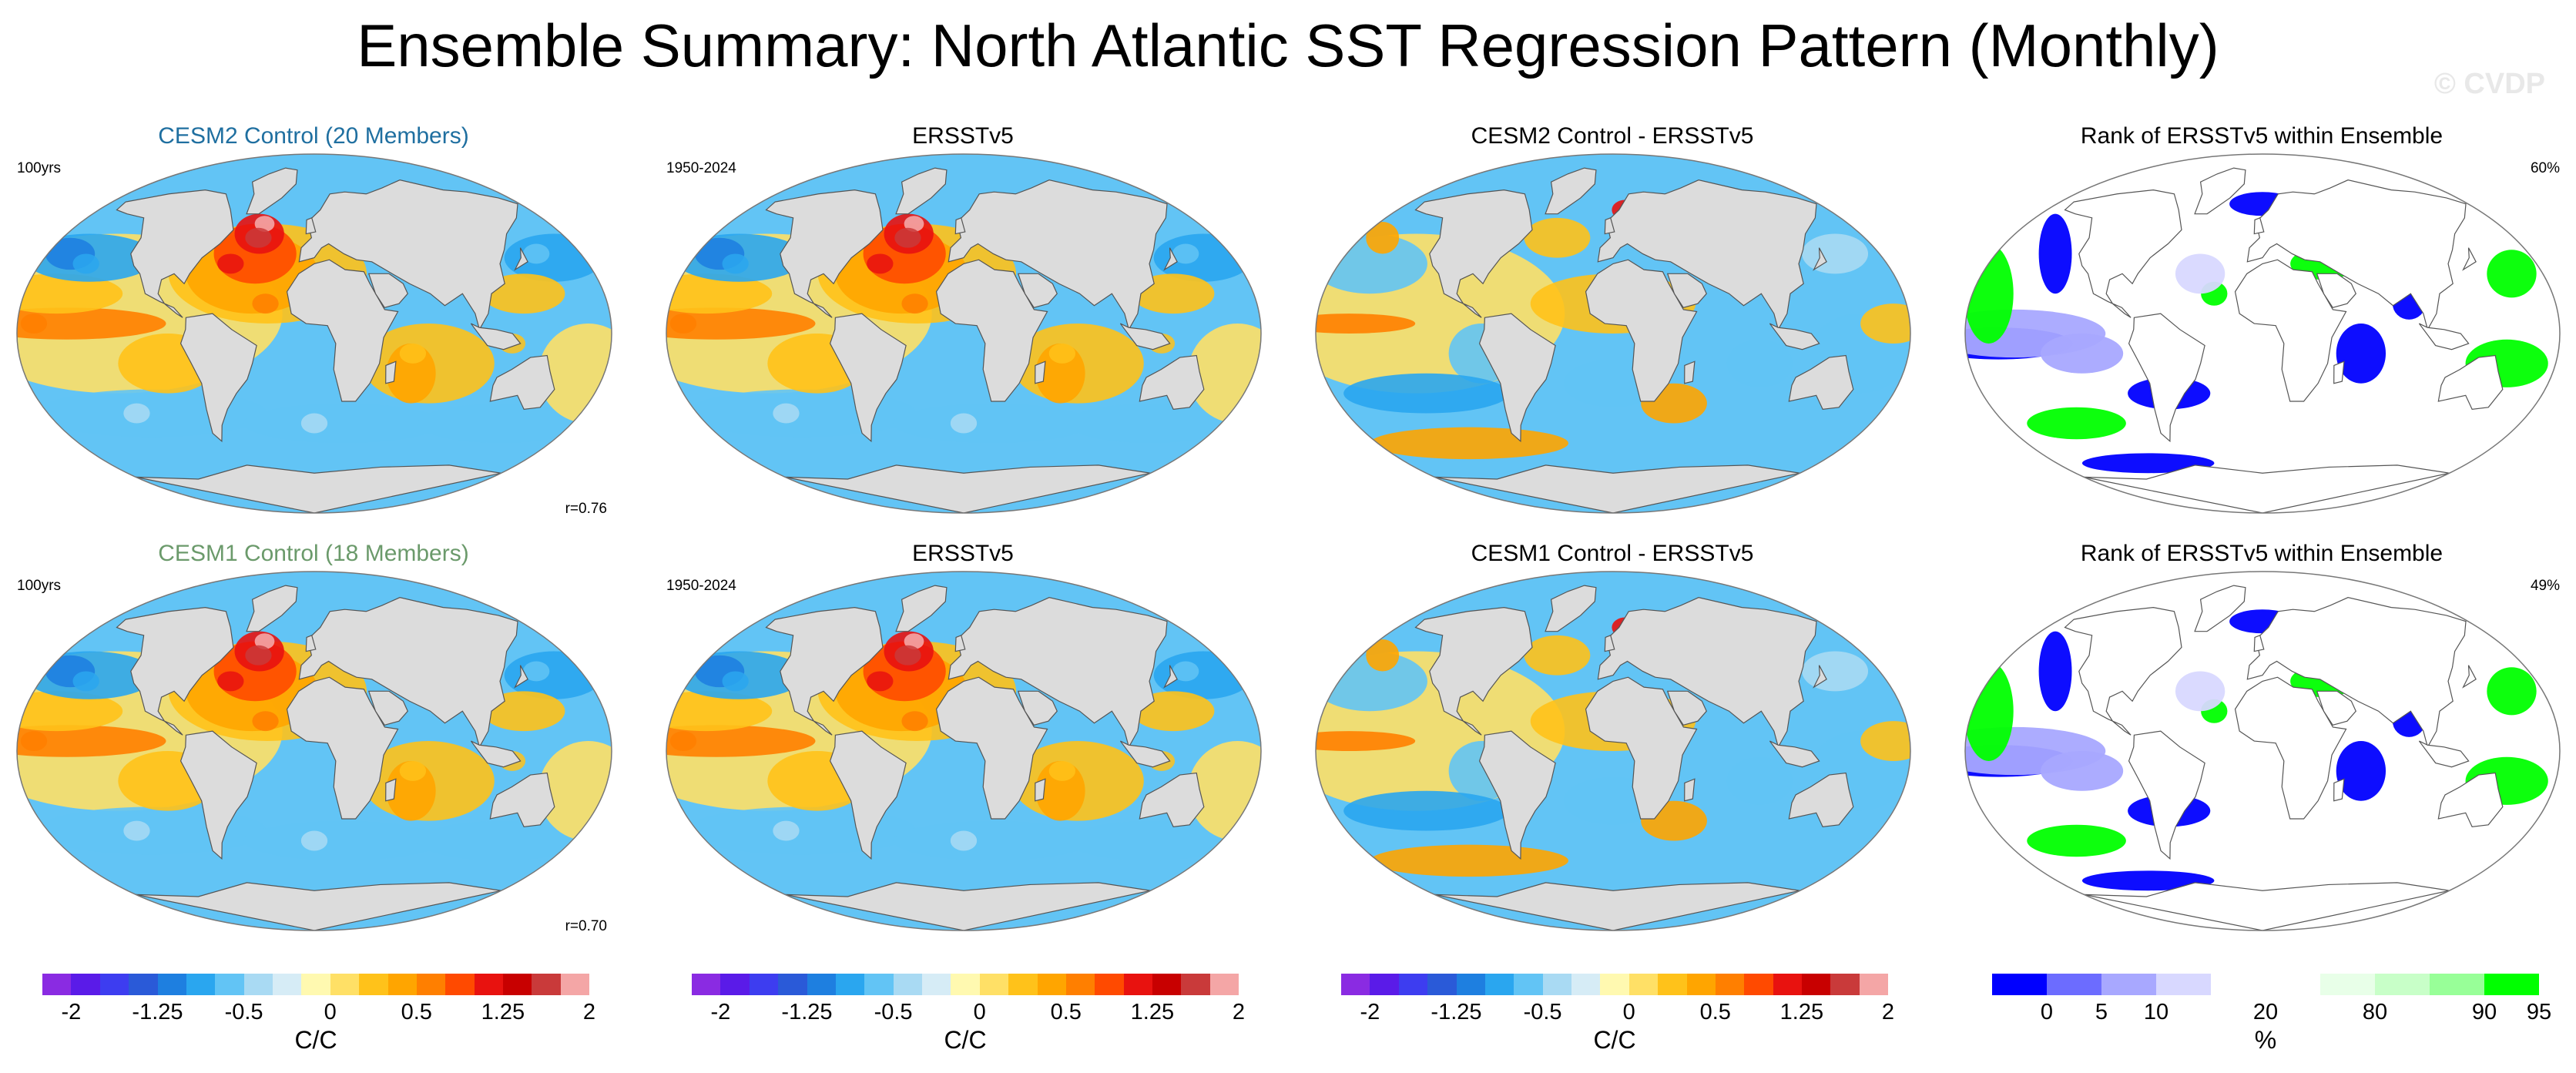  What do you see at coordinates (243, 1012) in the screenshot?
I see `colorbar-1-tick-3: -0.5` at bounding box center [243, 1012].